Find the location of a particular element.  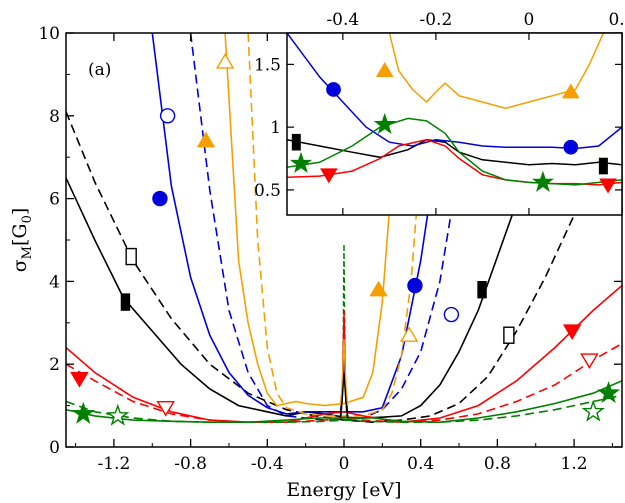

inset-plot-markers is located at coordinates (453, 128).